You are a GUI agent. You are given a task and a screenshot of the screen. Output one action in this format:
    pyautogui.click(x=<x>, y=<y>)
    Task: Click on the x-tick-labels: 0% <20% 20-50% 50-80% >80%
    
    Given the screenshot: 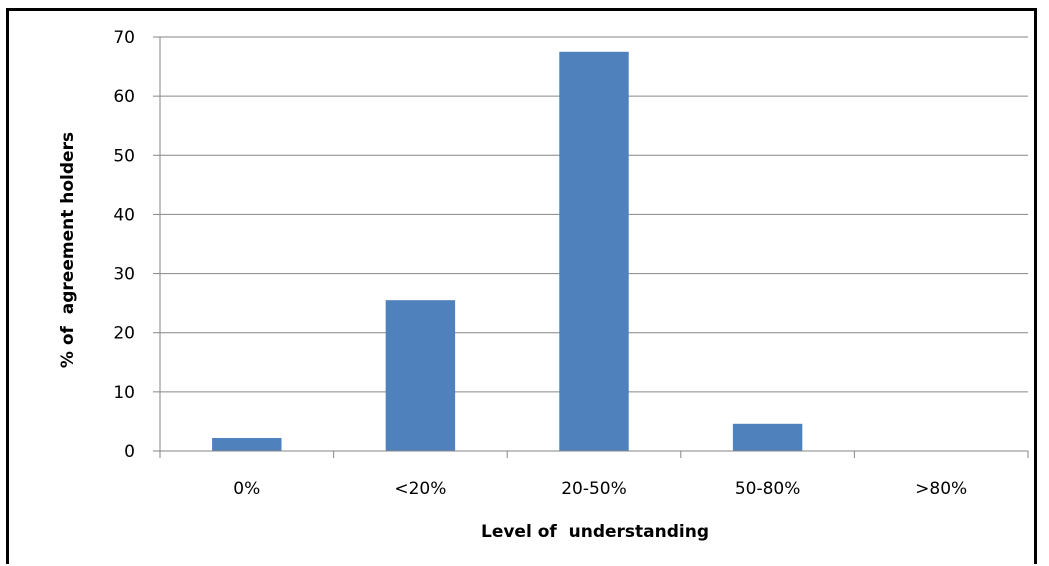 What is the action you would take?
    pyautogui.click(x=600, y=489)
    